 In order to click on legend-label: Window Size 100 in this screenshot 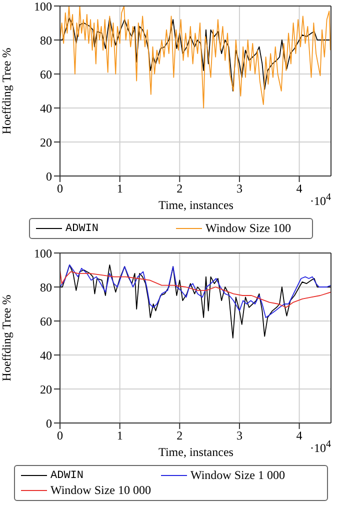, I will do `click(249, 228)`.